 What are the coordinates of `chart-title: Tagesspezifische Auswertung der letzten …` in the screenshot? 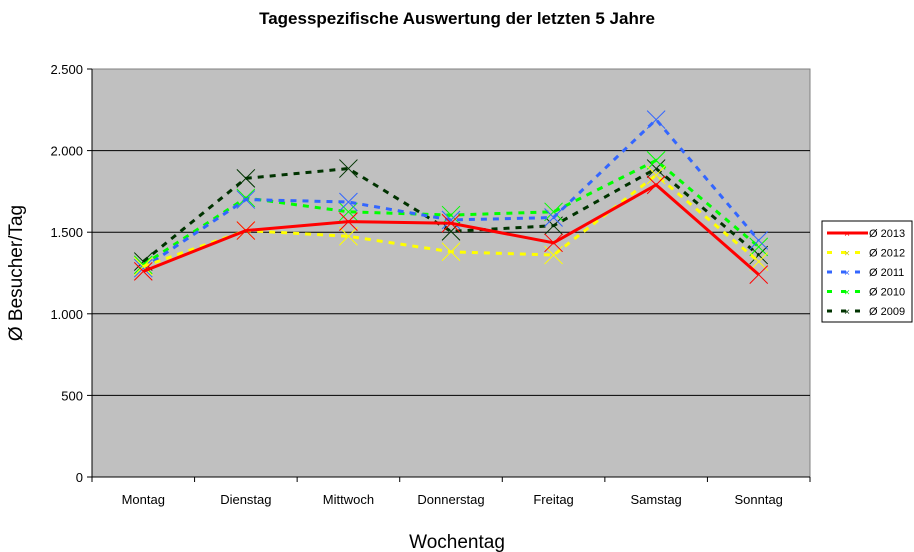 It's located at (457, 18).